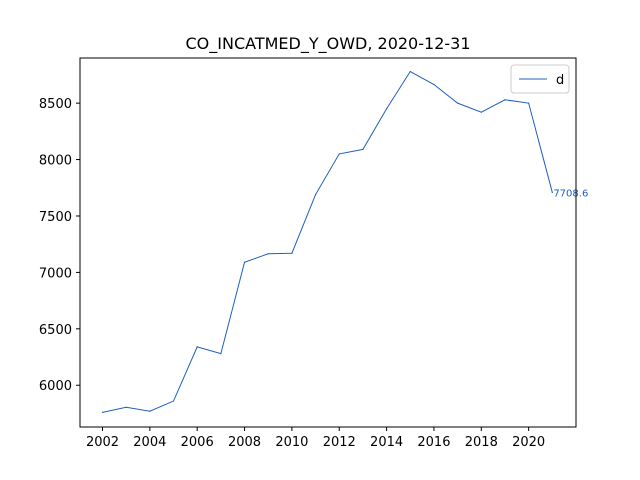 This screenshot has width=640, height=480. Describe the element at coordinates (55, 273) in the screenshot. I see `y-tick-label: 7000` at that location.